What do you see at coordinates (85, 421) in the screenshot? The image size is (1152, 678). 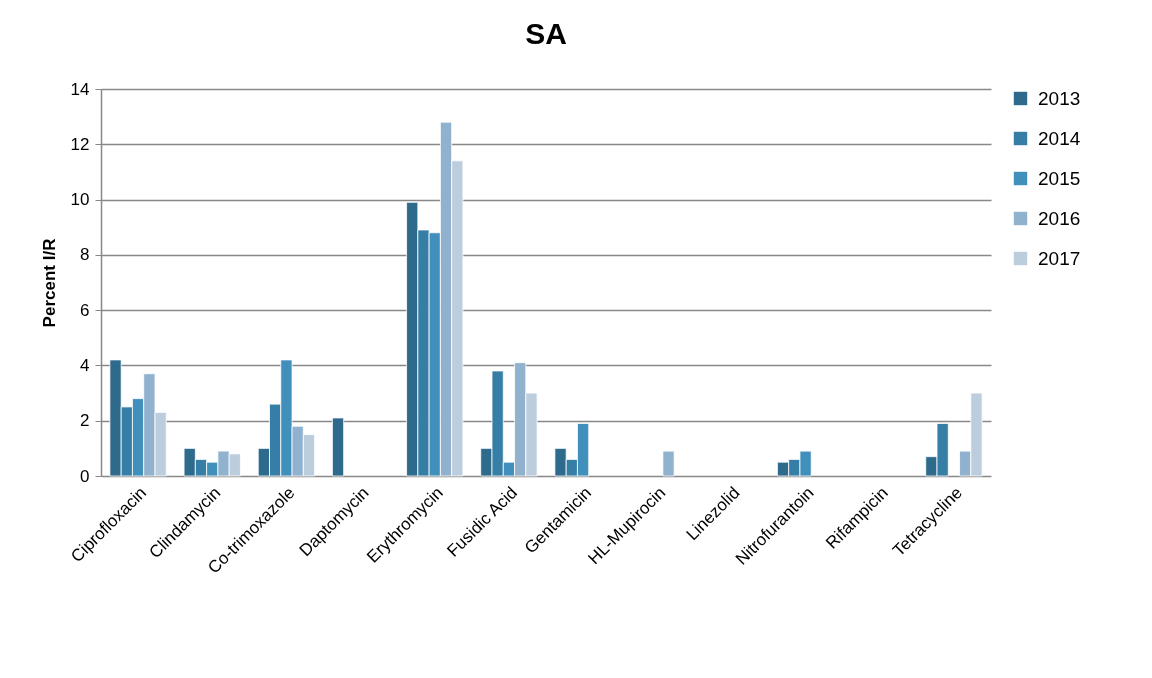 I see `y-tick-label: 2` at bounding box center [85, 421].